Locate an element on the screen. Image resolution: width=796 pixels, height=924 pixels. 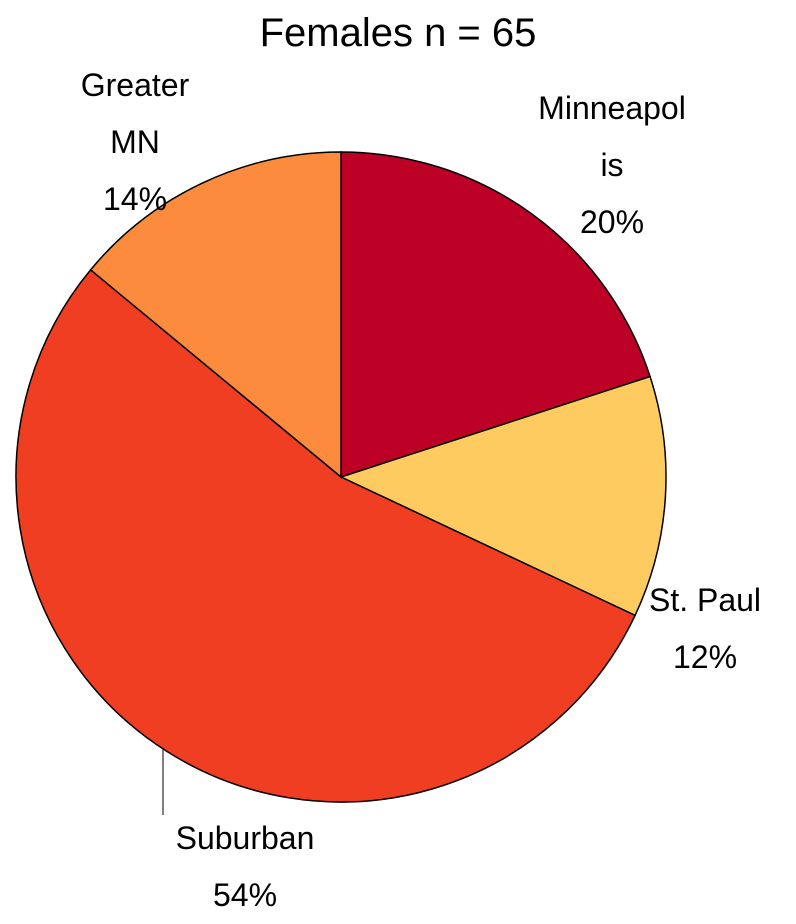
chart-title: Females n = 65 is located at coordinates (398, 33).